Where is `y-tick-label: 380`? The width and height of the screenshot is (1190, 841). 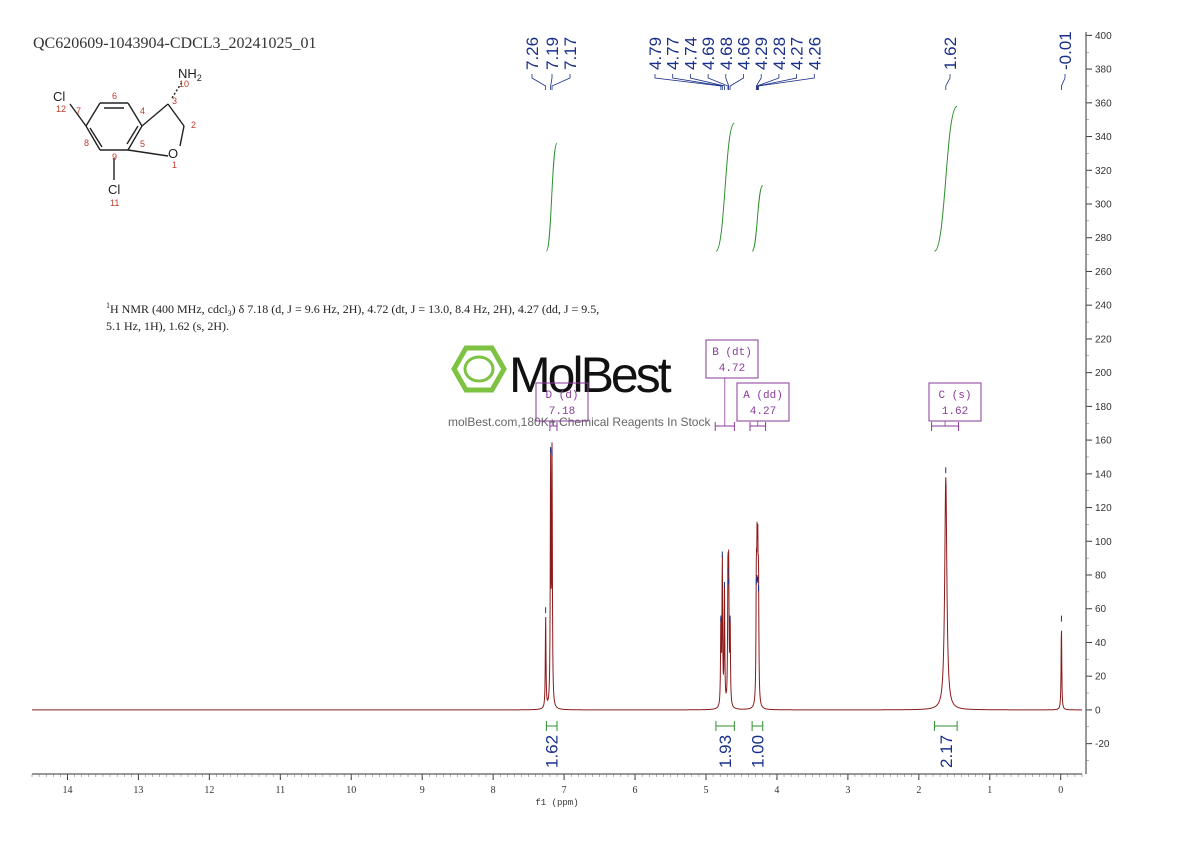
y-tick-label: 380 is located at coordinates (1103, 70).